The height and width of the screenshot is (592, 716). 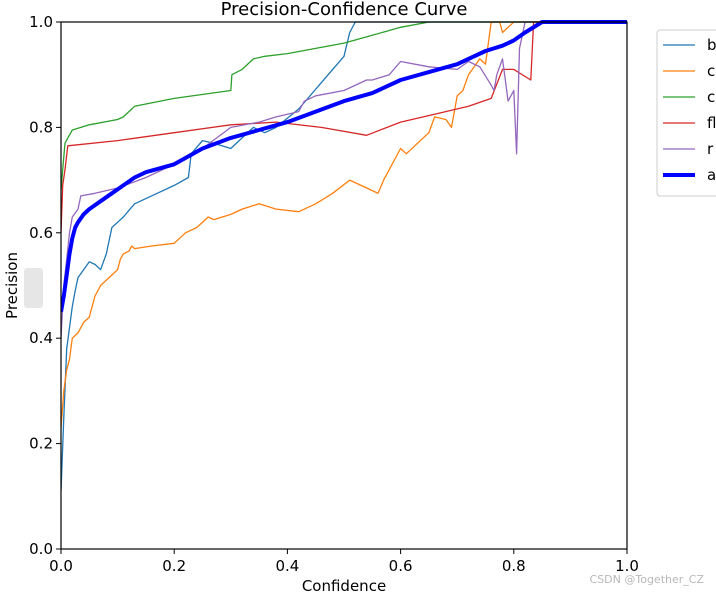 What do you see at coordinates (711, 45) in the screenshot?
I see `legend-label-0: b` at bounding box center [711, 45].